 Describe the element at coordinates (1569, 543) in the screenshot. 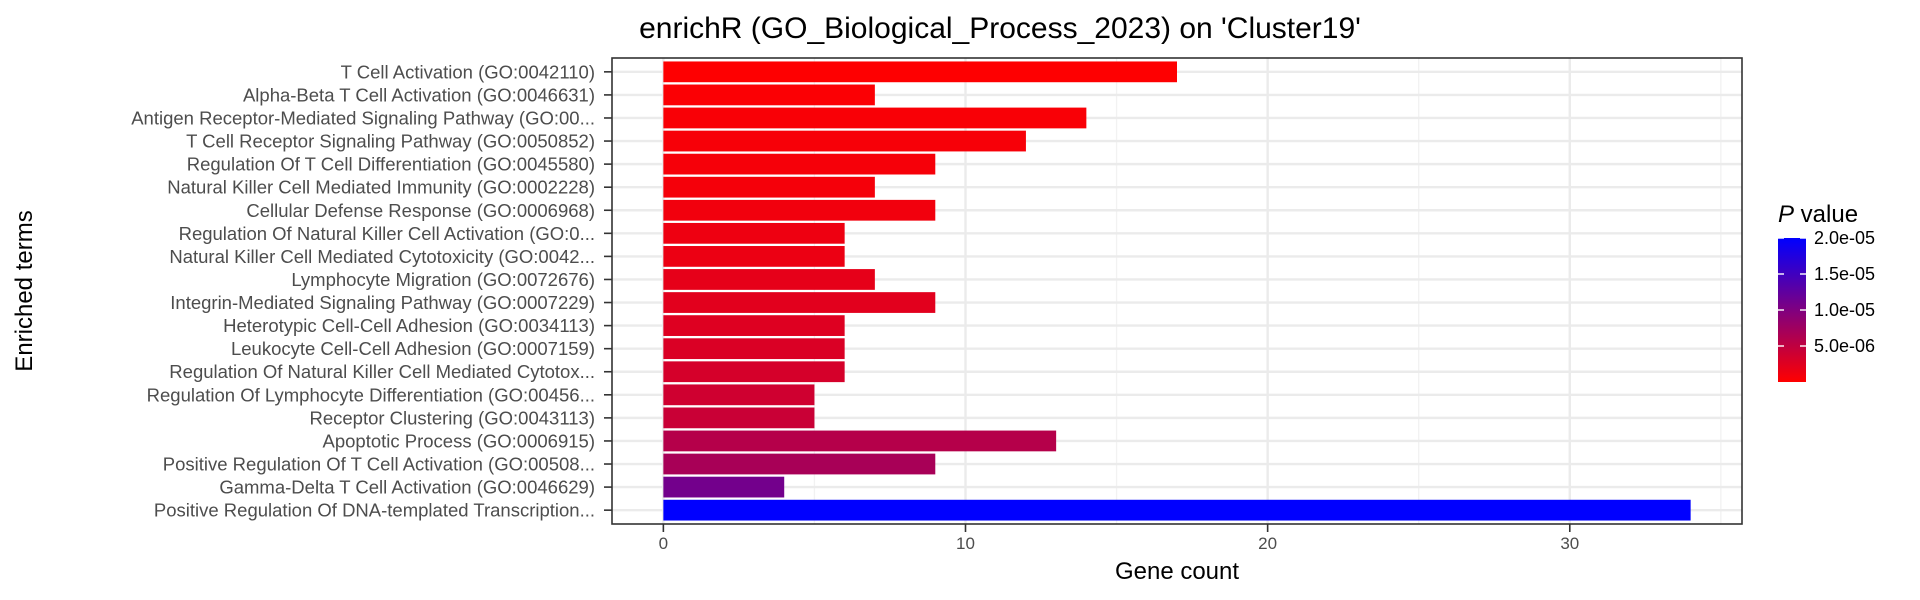

I see `x-tick-label: 30` at that location.